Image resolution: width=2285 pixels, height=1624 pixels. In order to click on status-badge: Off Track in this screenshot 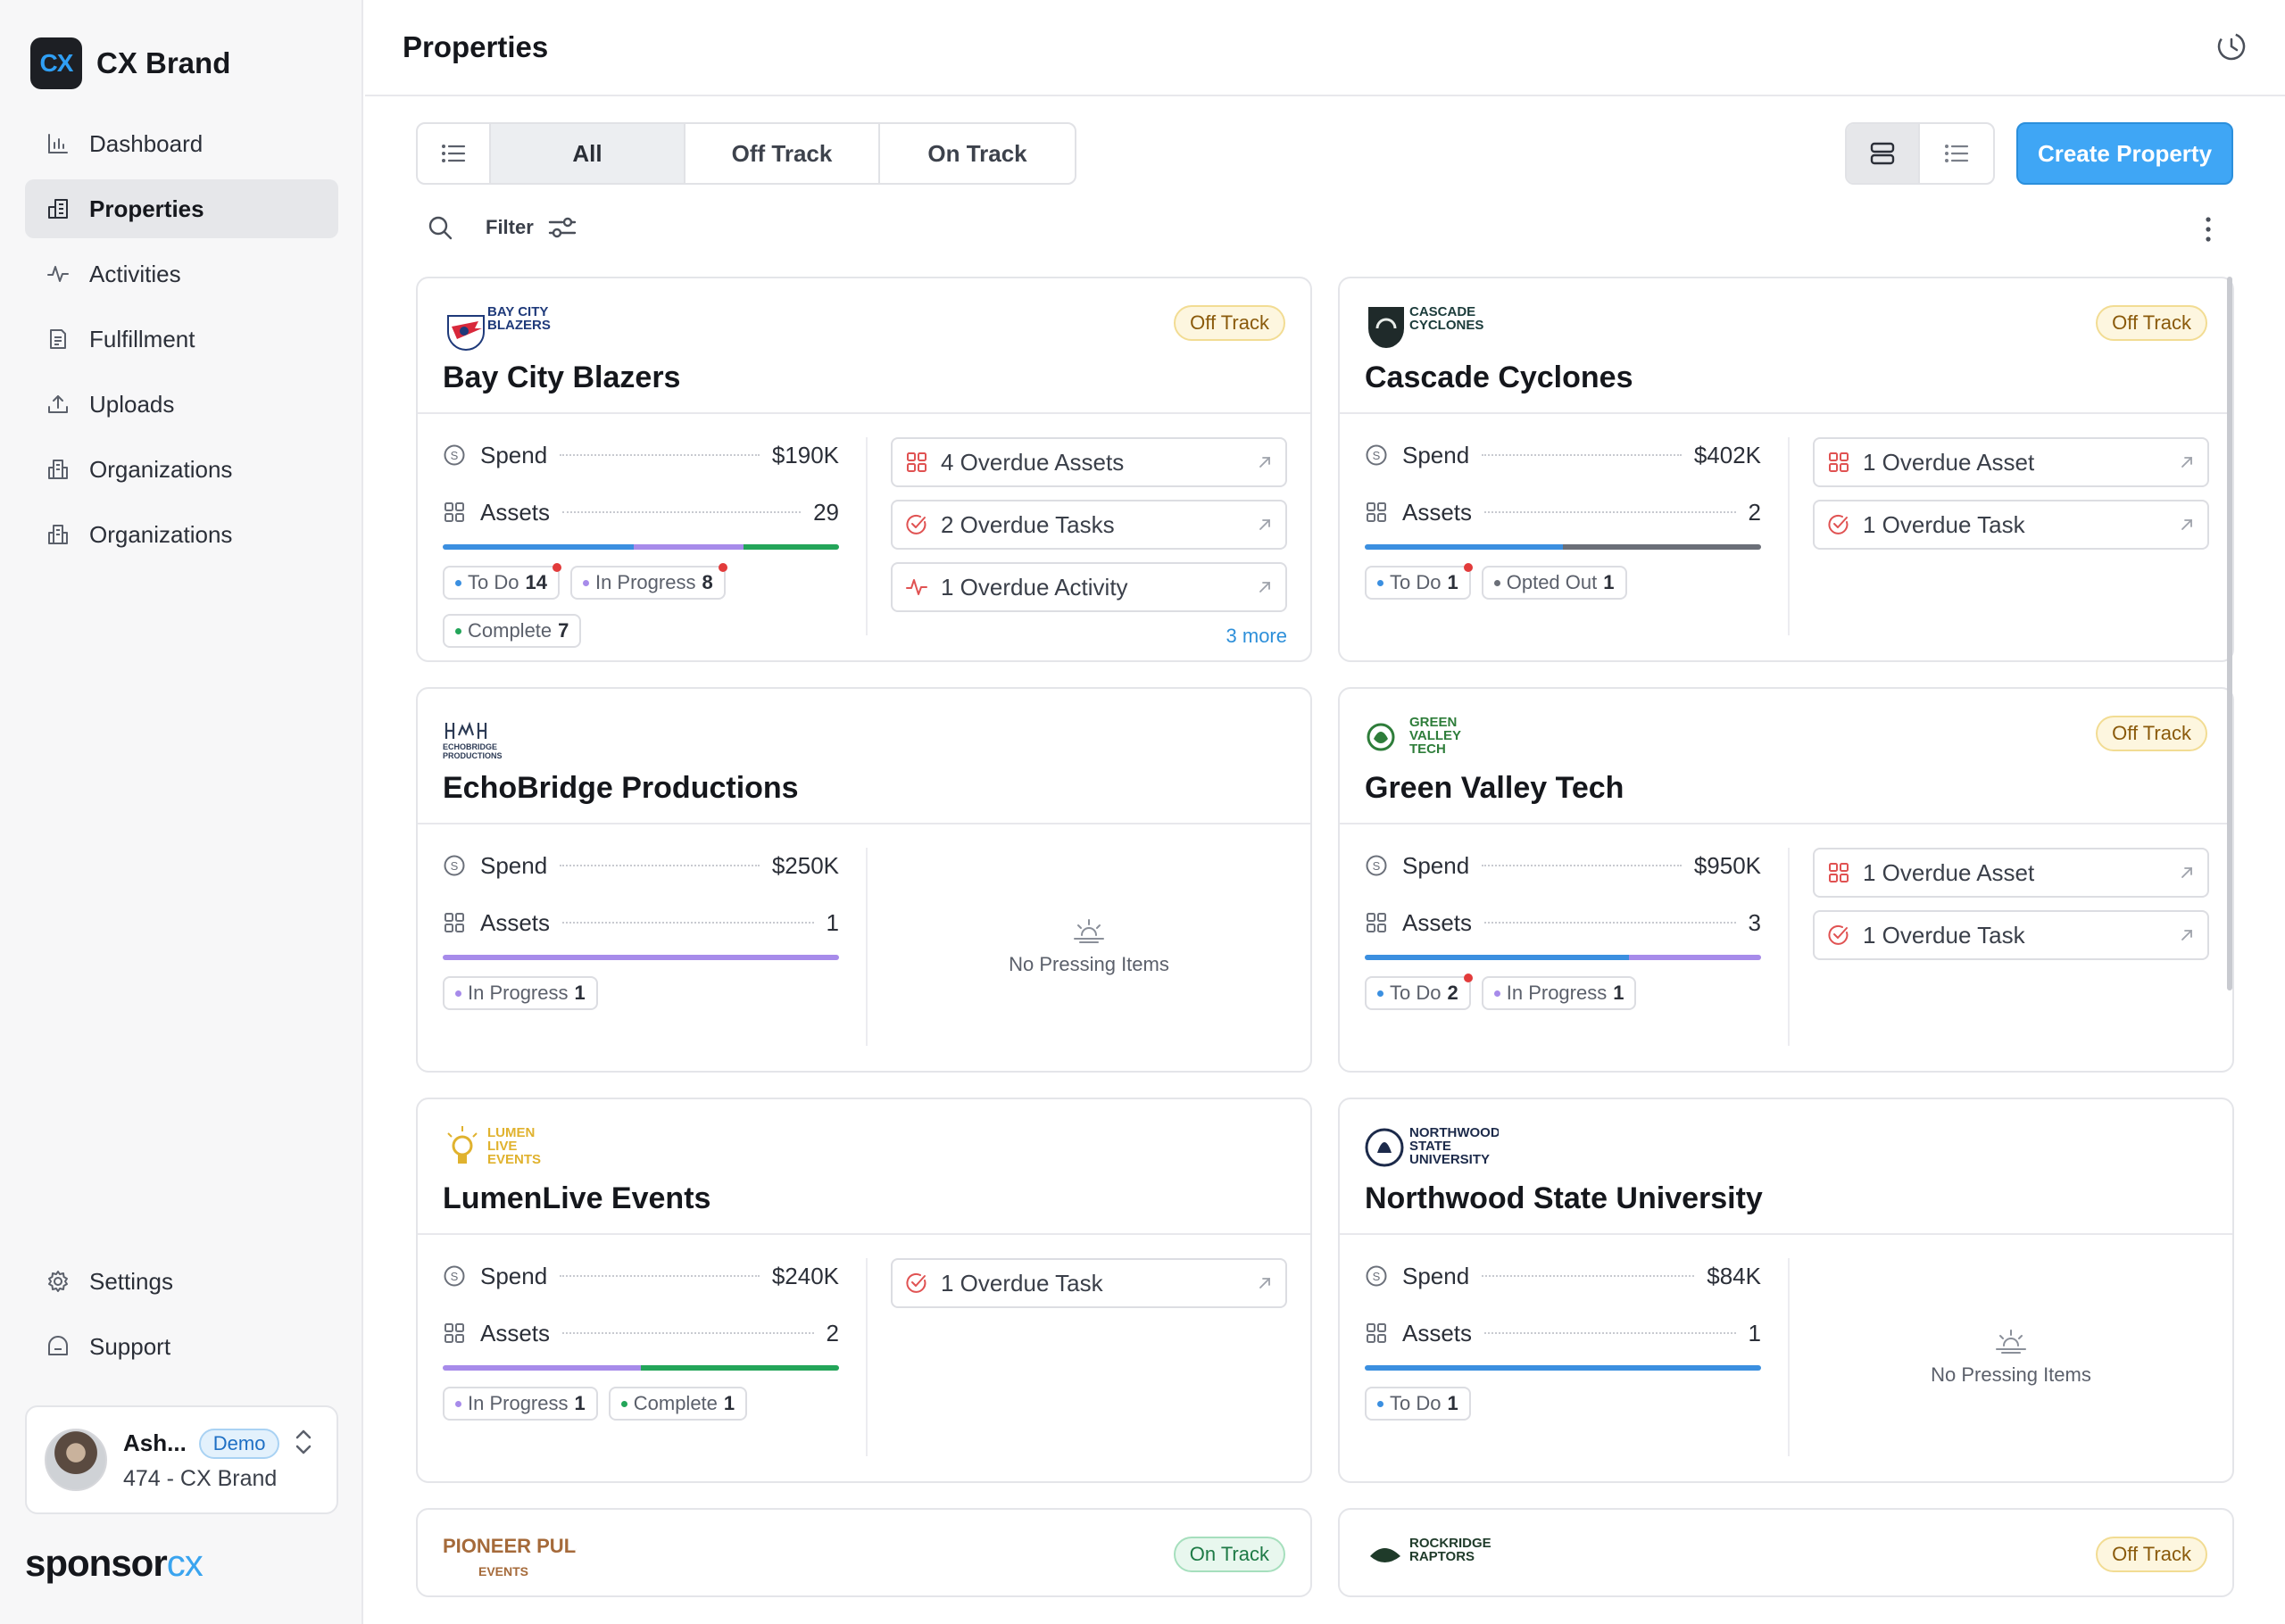, I will do `click(2151, 1554)`.